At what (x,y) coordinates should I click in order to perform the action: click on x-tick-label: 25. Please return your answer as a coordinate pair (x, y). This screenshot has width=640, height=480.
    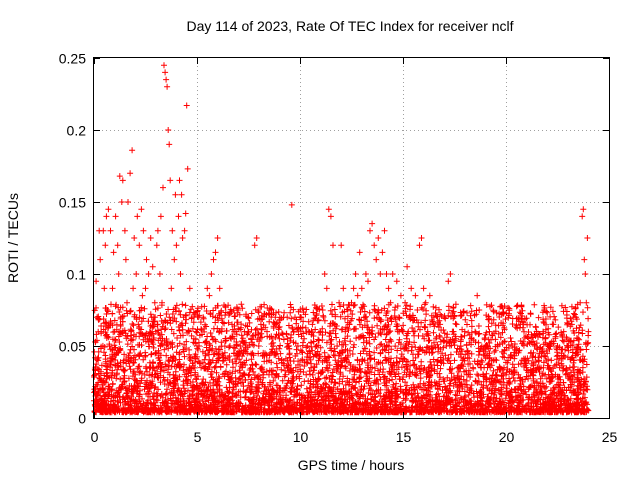
    Looking at the image, I should click on (610, 437).